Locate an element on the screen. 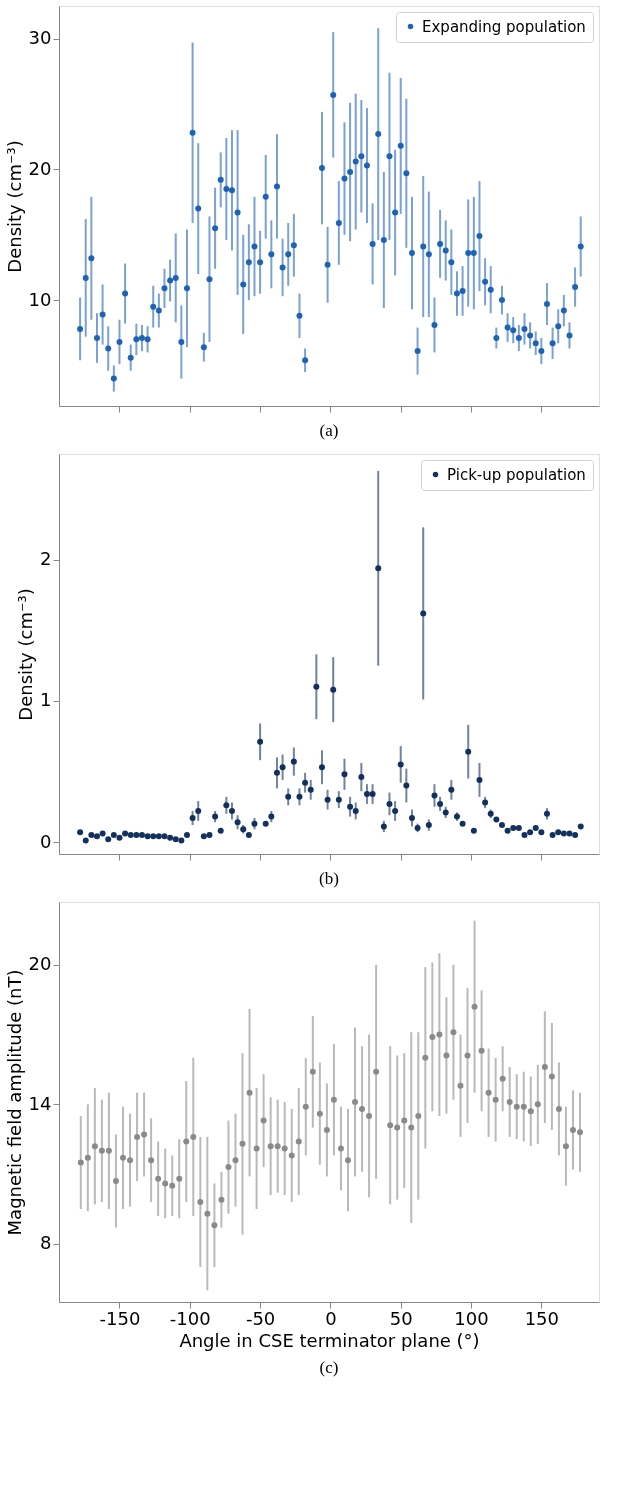 The height and width of the screenshot is (1505, 629). x-tick-label: 0 is located at coordinates (331, 1318).